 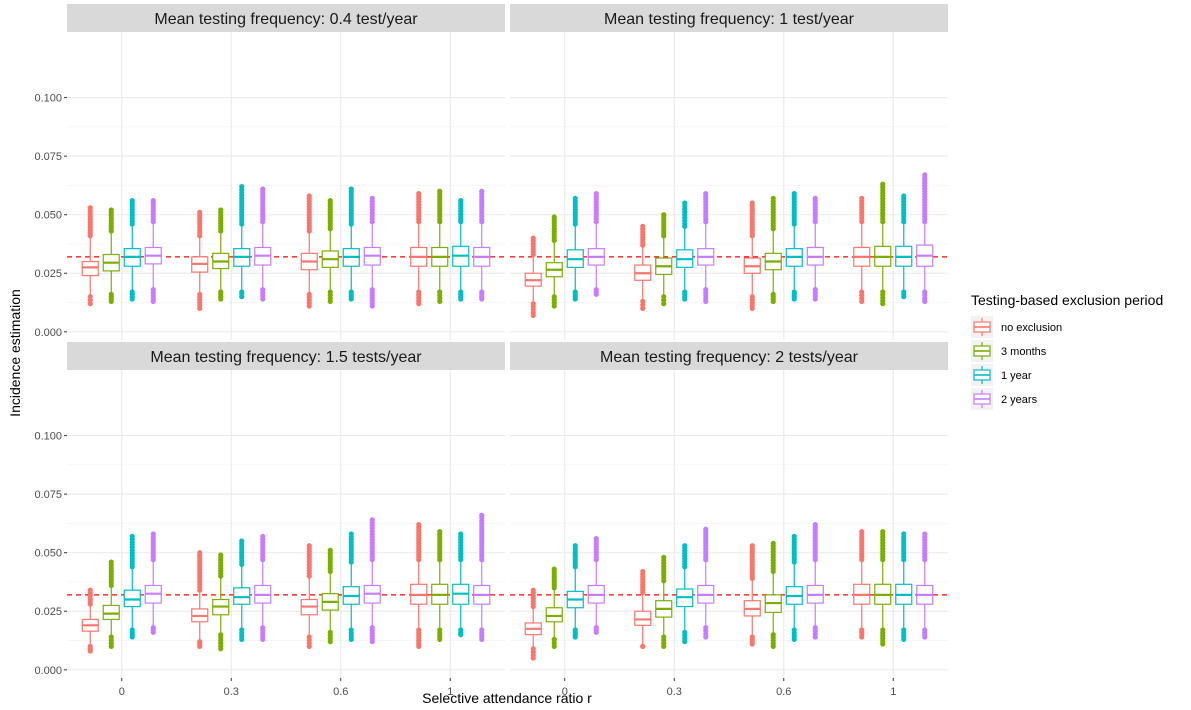 What do you see at coordinates (1016, 376) in the screenshot?
I see `legend-label: 1 year` at bounding box center [1016, 376].